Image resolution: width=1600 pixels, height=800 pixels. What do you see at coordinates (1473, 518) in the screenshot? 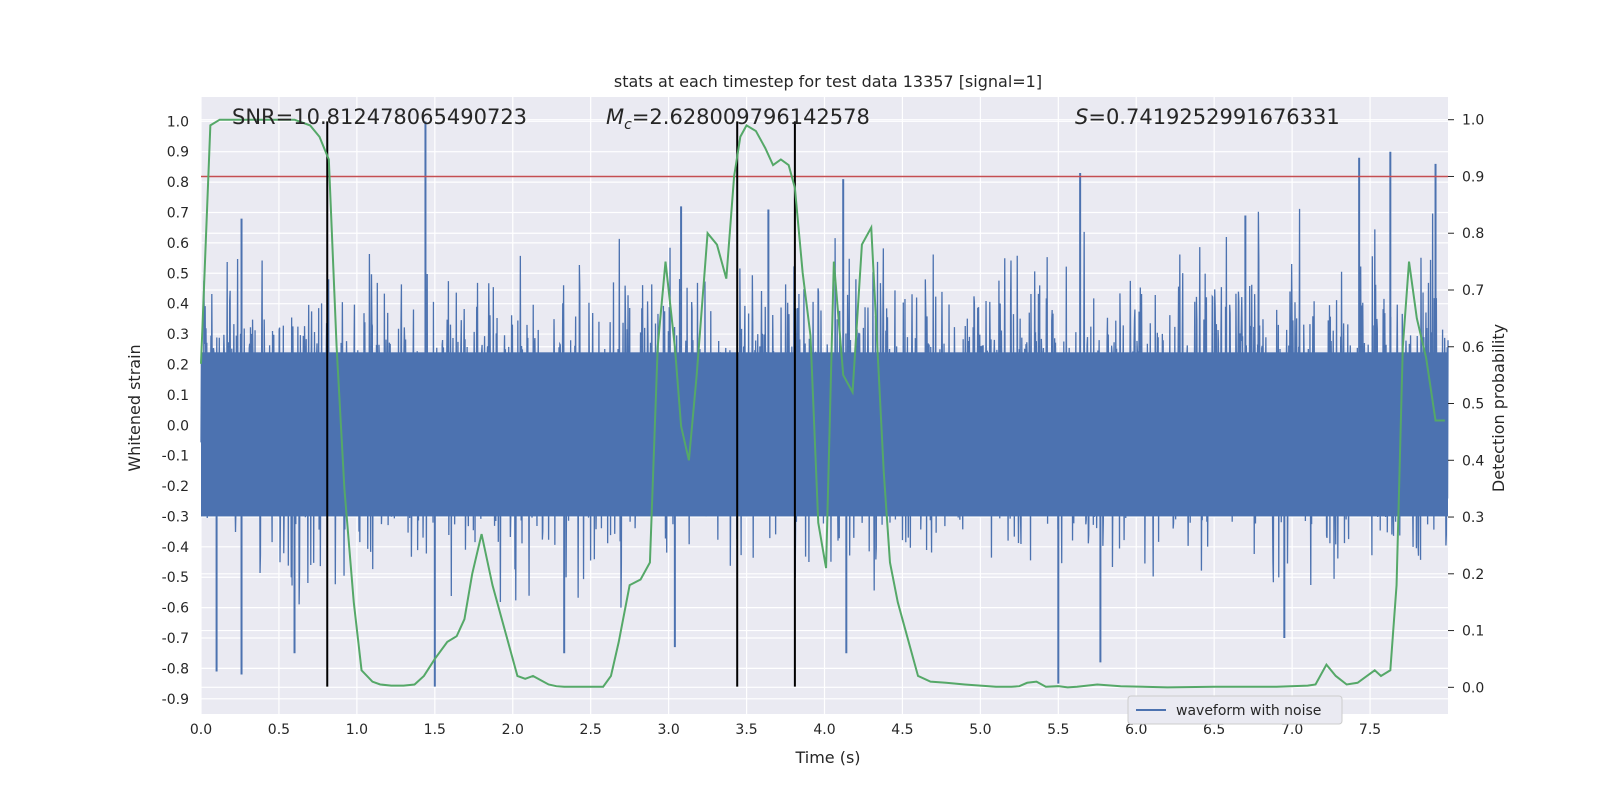
I see `y-tick-label-right: 0.3` at bounding box center [1473, 518].